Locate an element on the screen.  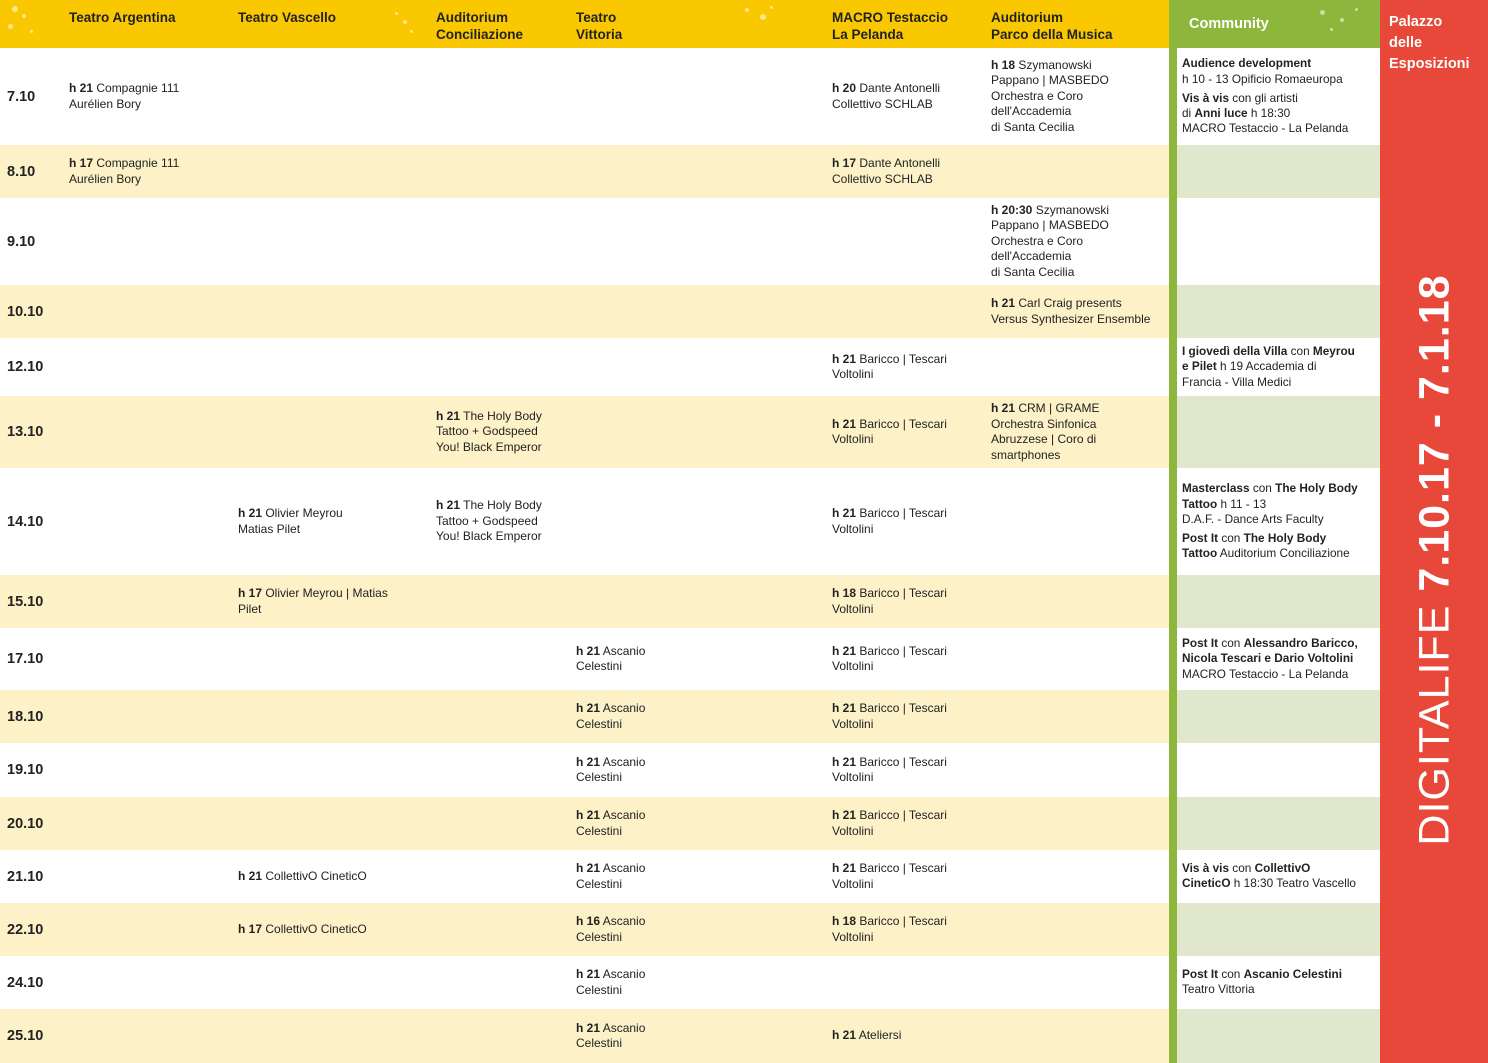
event-cell: h 21 Ateliersi is located at coordinates (867, 1035).